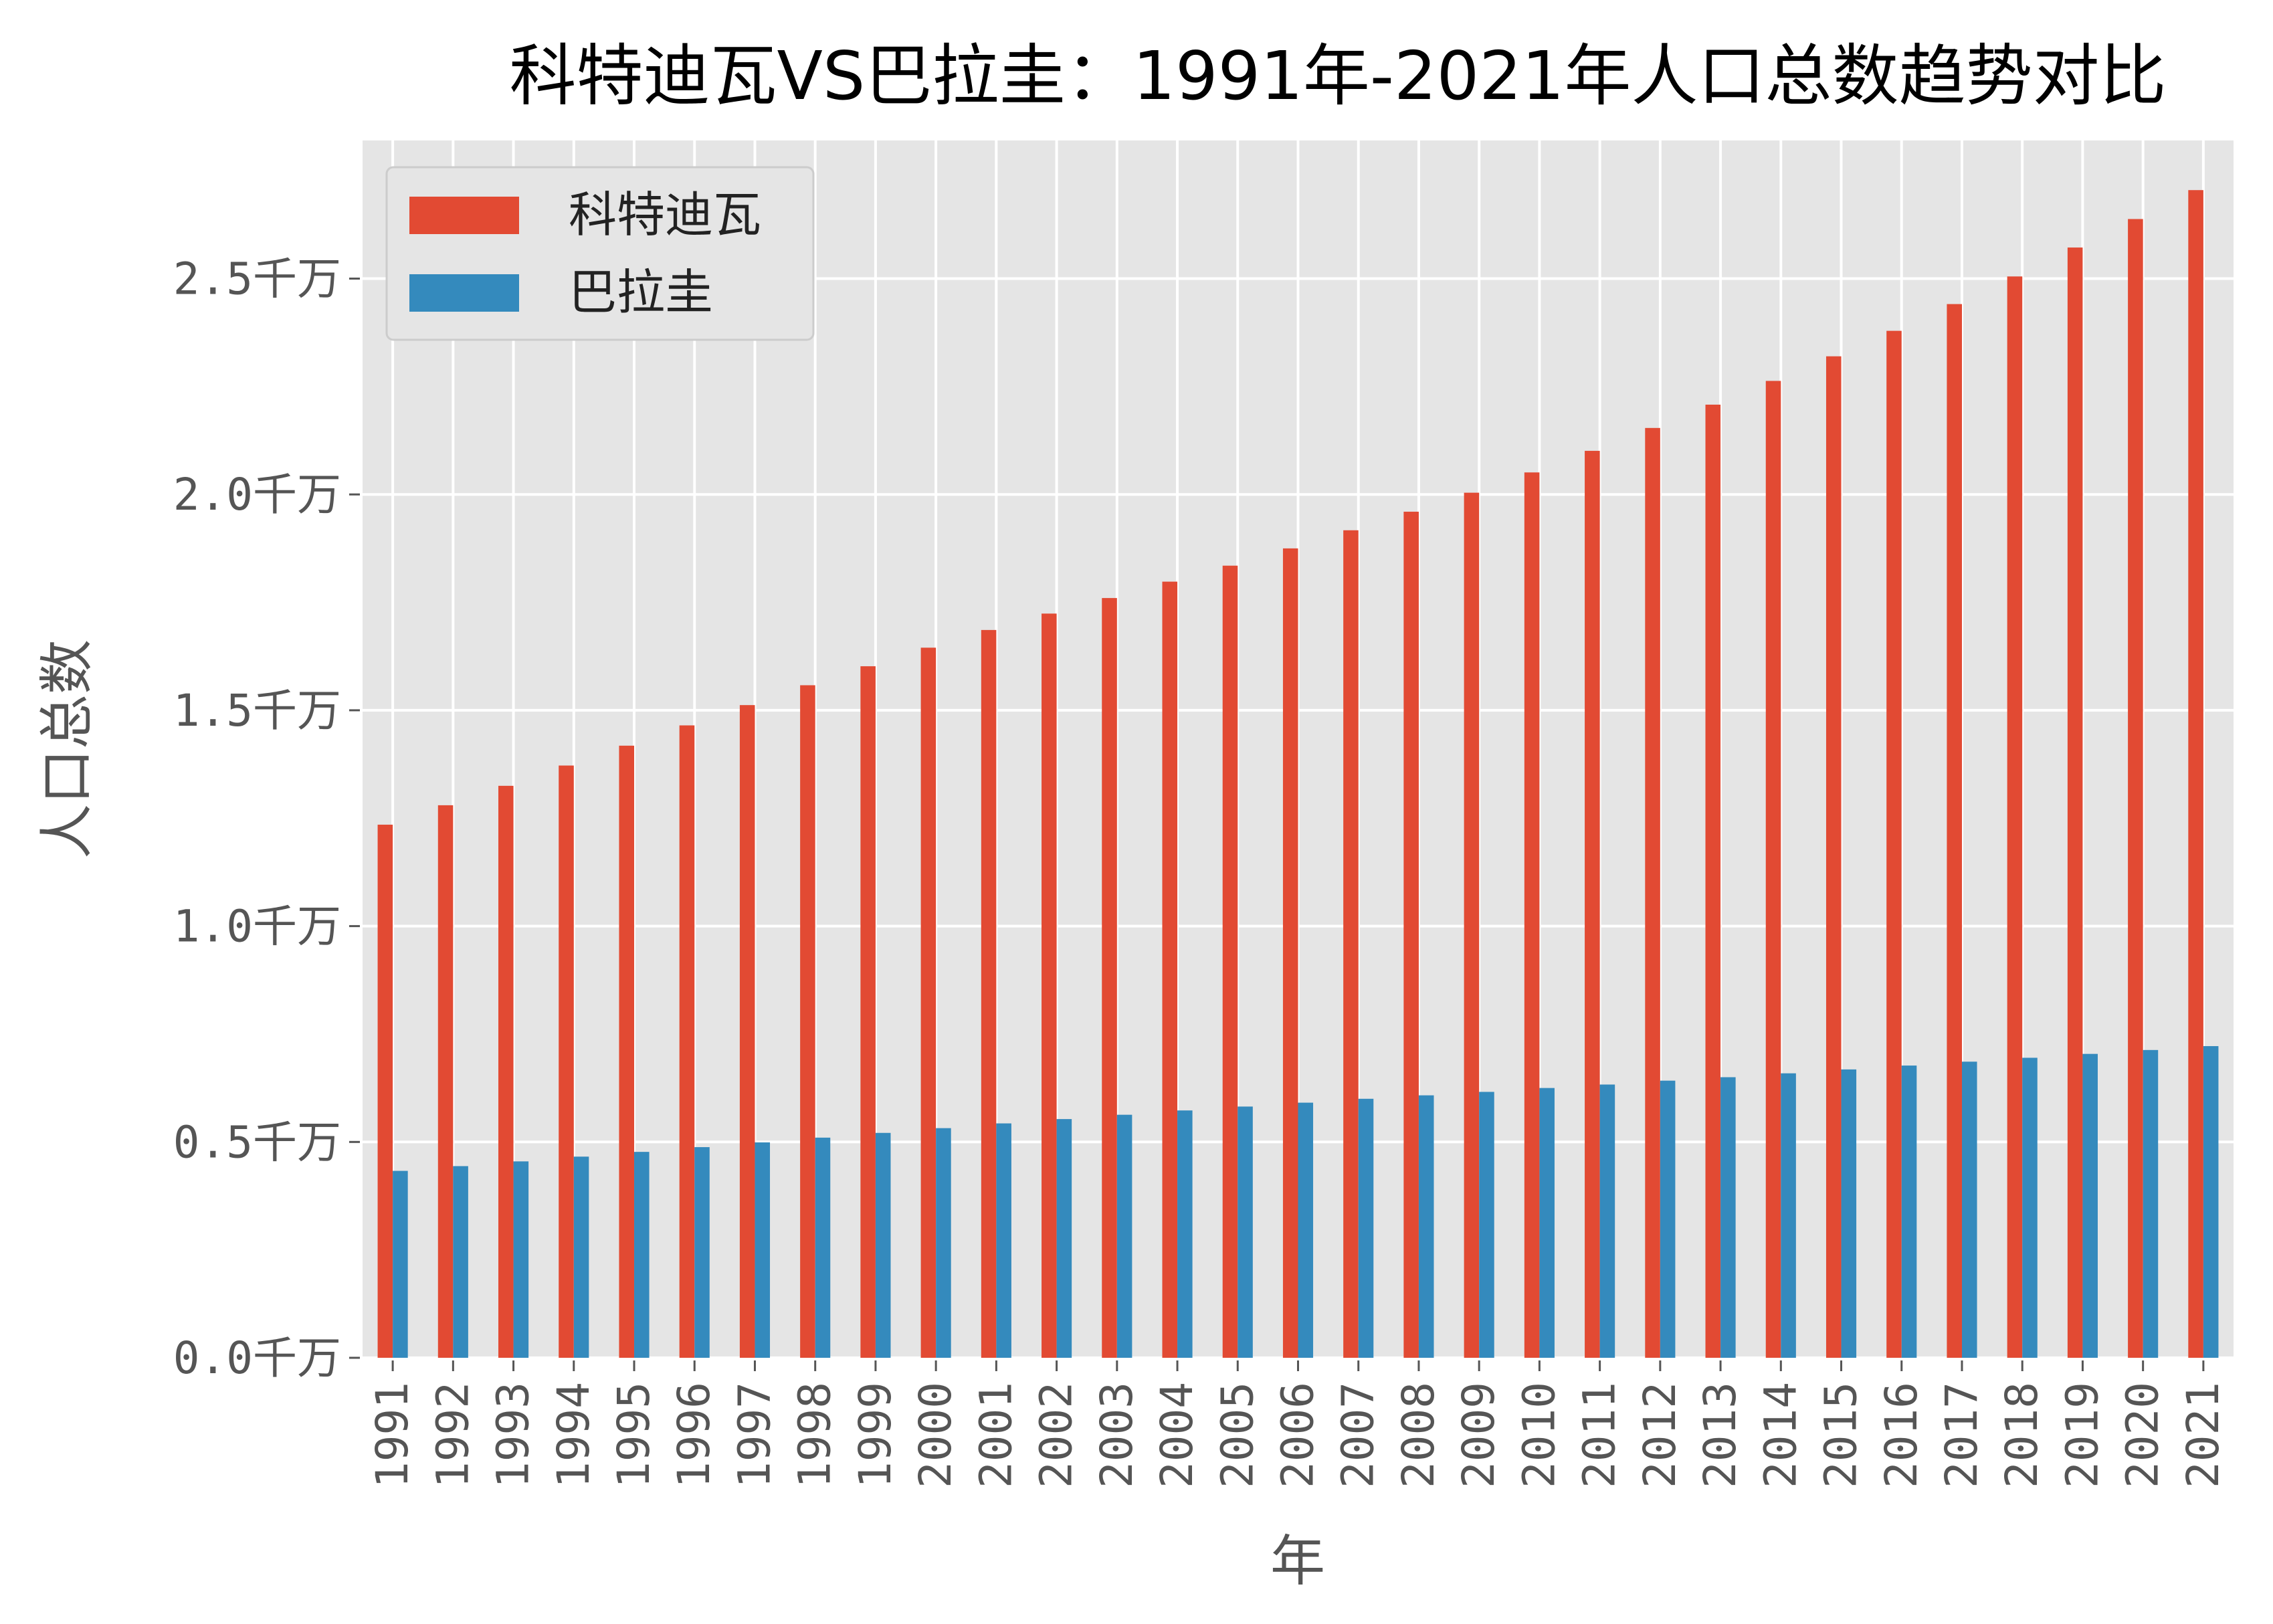  Describe the element at coordinates (1532, 915) in the screenshot. I see `bar-cote-divoire-2010` at that location.